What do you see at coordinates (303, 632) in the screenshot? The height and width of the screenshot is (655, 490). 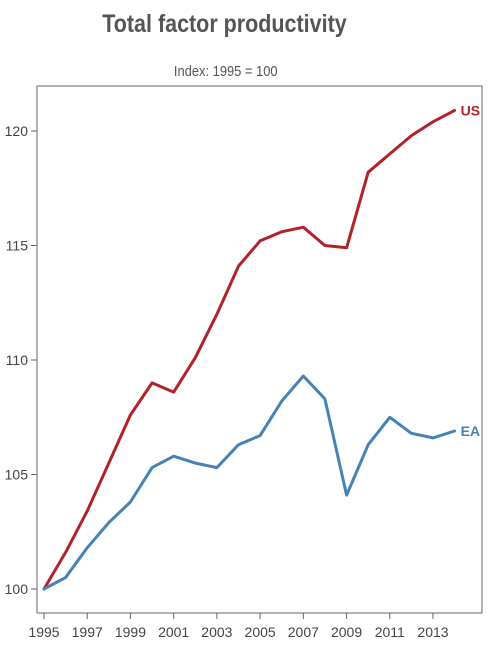 I see `x-tick-label-2007: 2007` at bounding box center [303, 632].